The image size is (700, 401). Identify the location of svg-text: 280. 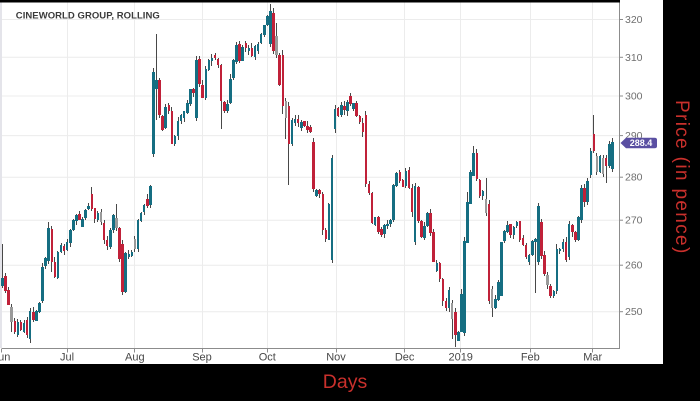
(634, 178).